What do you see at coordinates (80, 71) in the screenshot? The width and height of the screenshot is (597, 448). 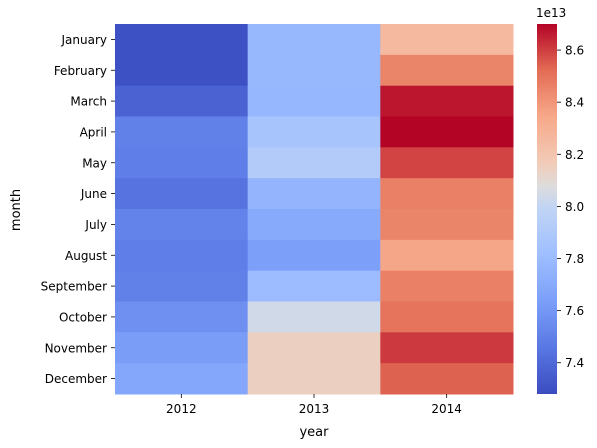 I see `y-tick-label: February` at bounding box center [80, 71].